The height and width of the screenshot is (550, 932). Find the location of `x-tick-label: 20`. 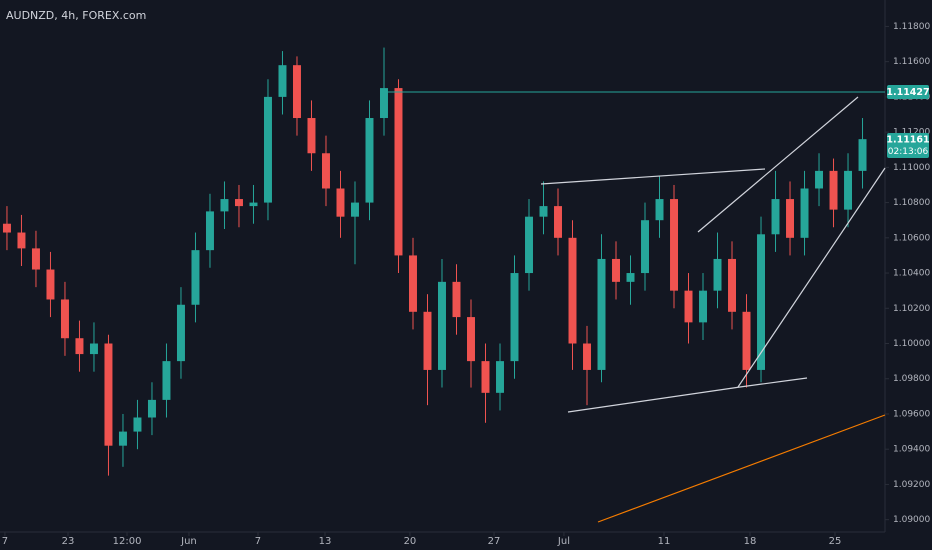

x-tick-label: 20 is located at coordinates (410, 541).